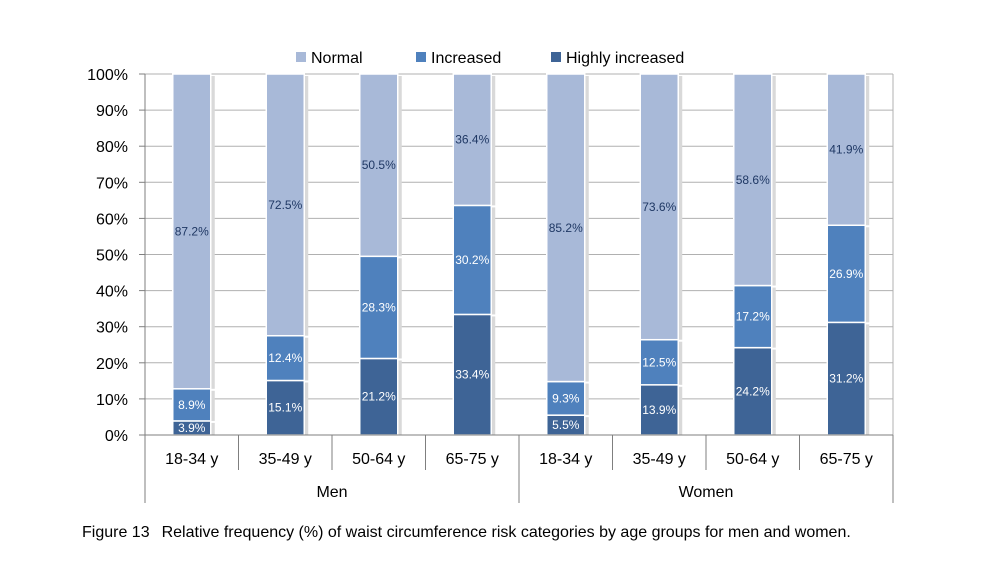  What do you see at coordinates (112, 111) in the screenshot?
I see `y-tick-label: 90%` at bounding box center [112, 111].